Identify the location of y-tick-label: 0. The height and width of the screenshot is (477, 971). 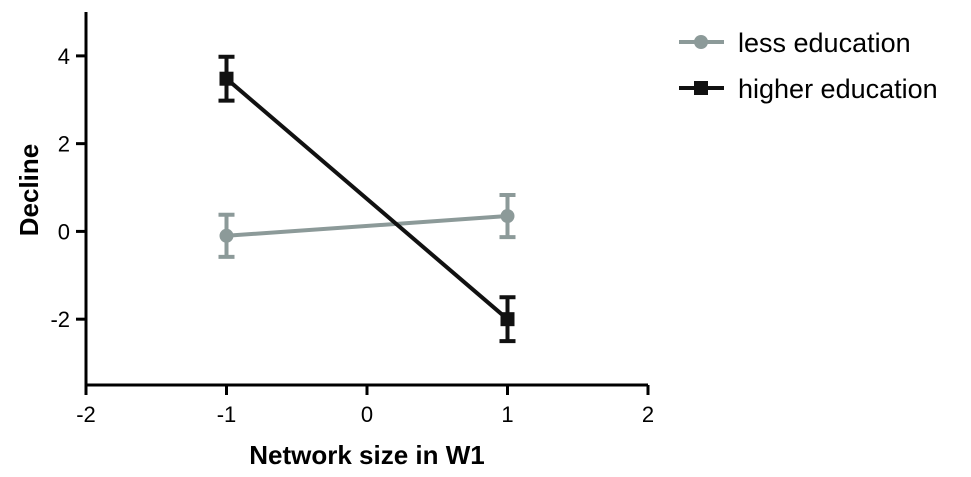
(64, 231).